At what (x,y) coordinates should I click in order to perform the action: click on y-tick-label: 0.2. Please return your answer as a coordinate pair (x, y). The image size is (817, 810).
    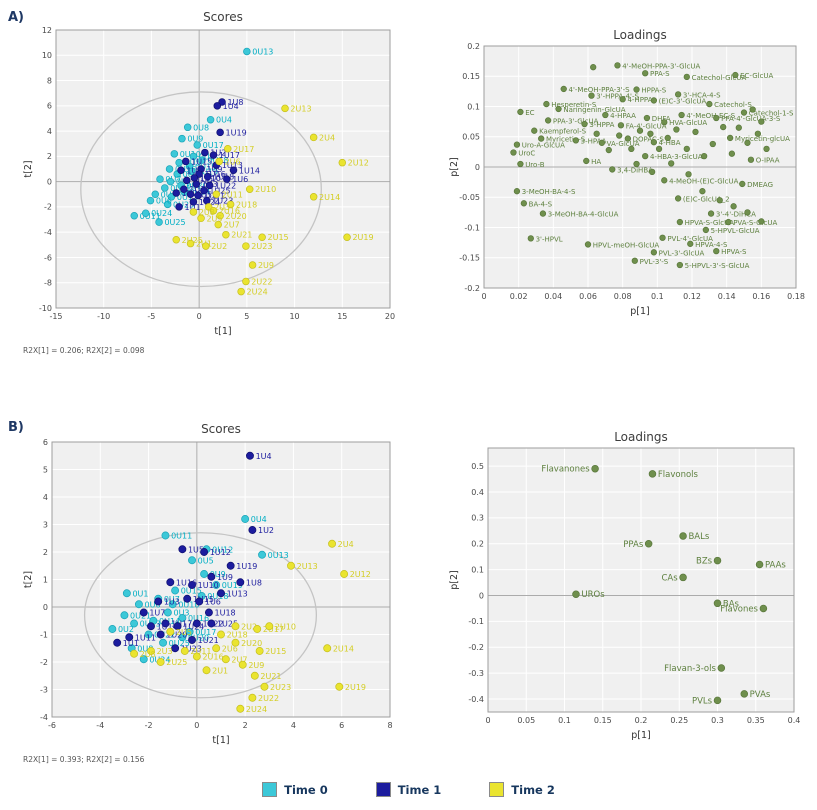
    Looking at the image, I should click on (477, 544).